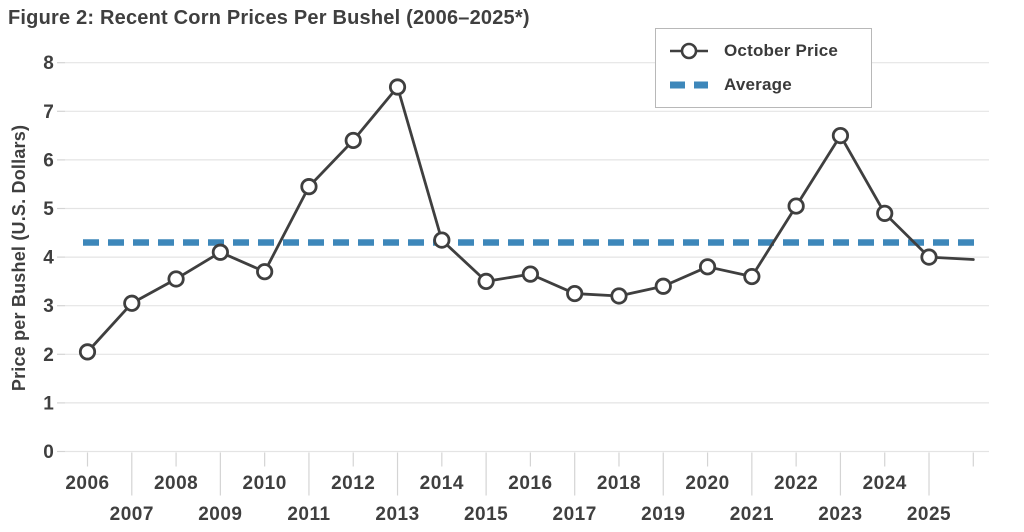 Image resolution: width=1024 pixels, height=532 pixels. Describe the element at coordinates (87, 483) in the screenshot. I see `x-tick-label: 2006` at that location.